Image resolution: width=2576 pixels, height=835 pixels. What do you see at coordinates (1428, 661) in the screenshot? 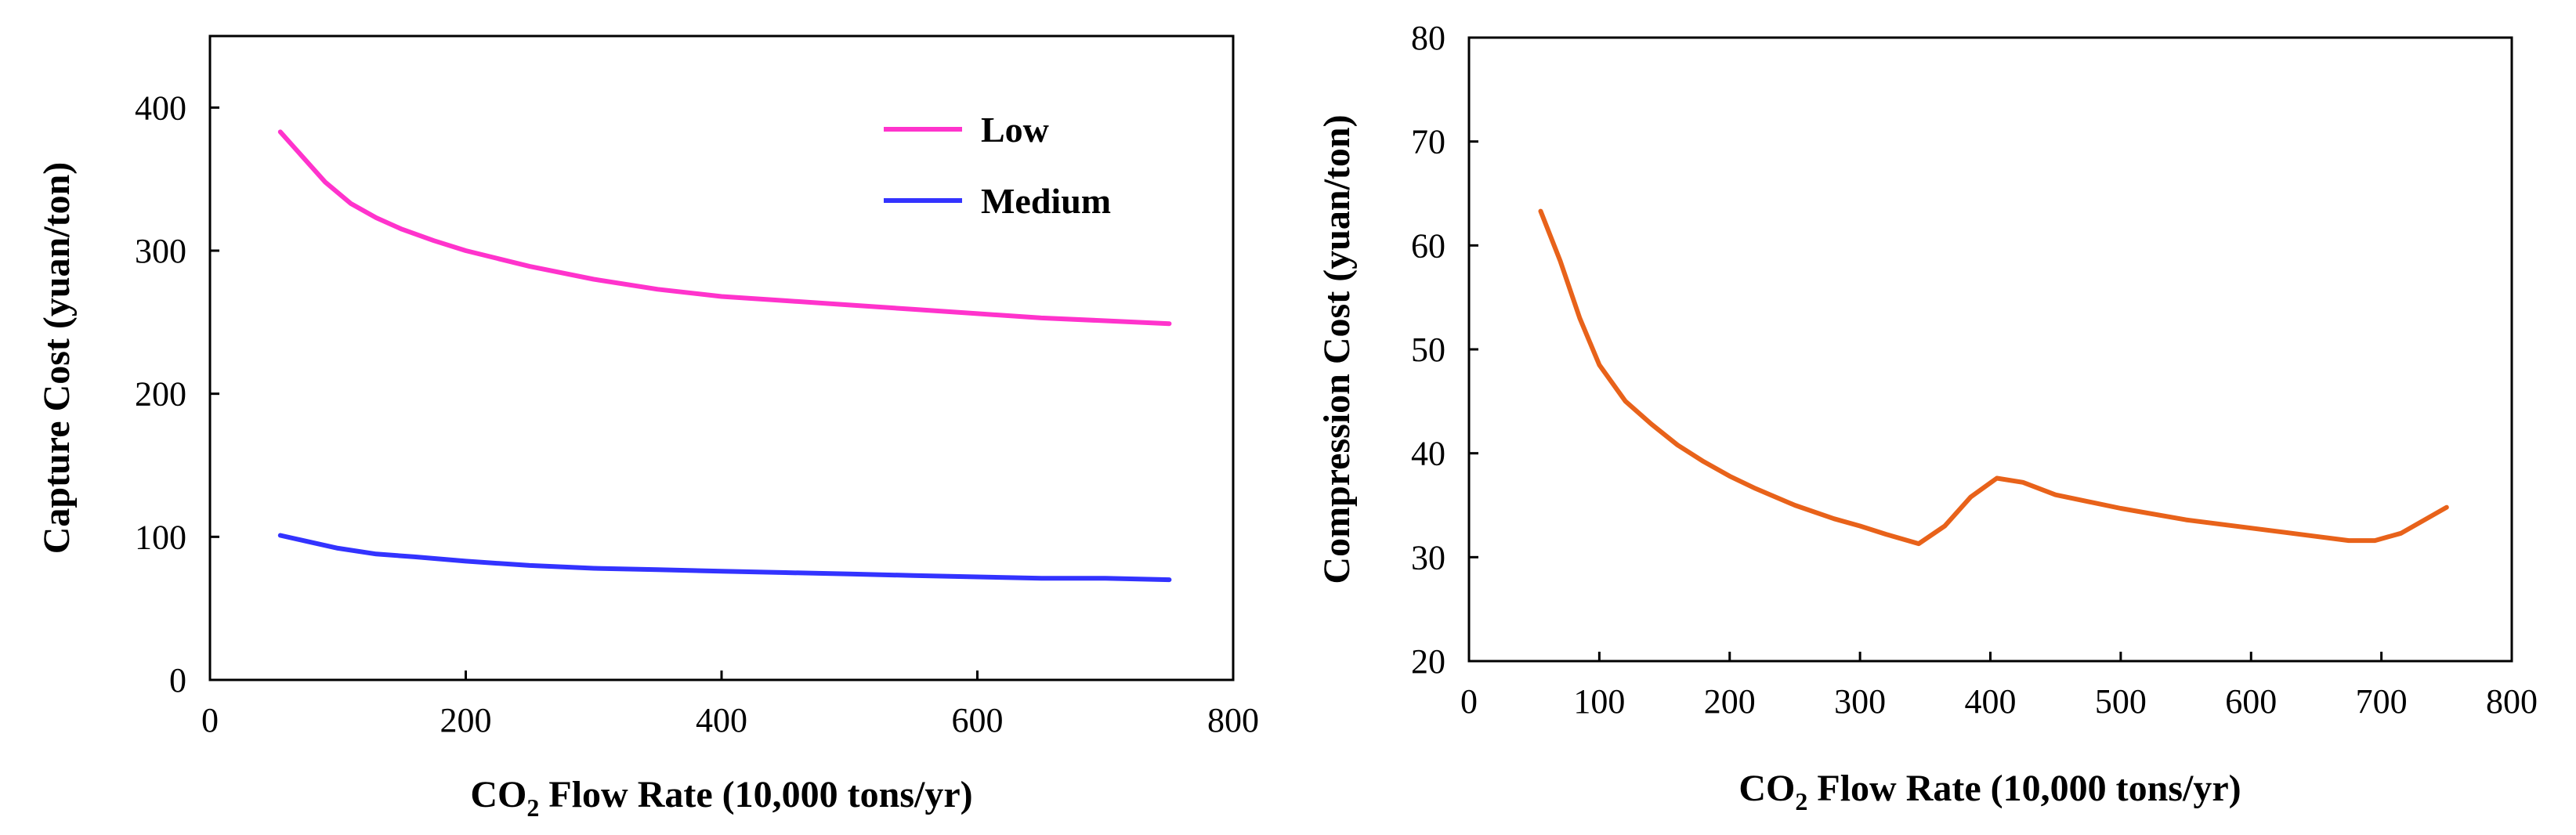
I see `y-tick-label: 20` at bounding box center [1428, 661].